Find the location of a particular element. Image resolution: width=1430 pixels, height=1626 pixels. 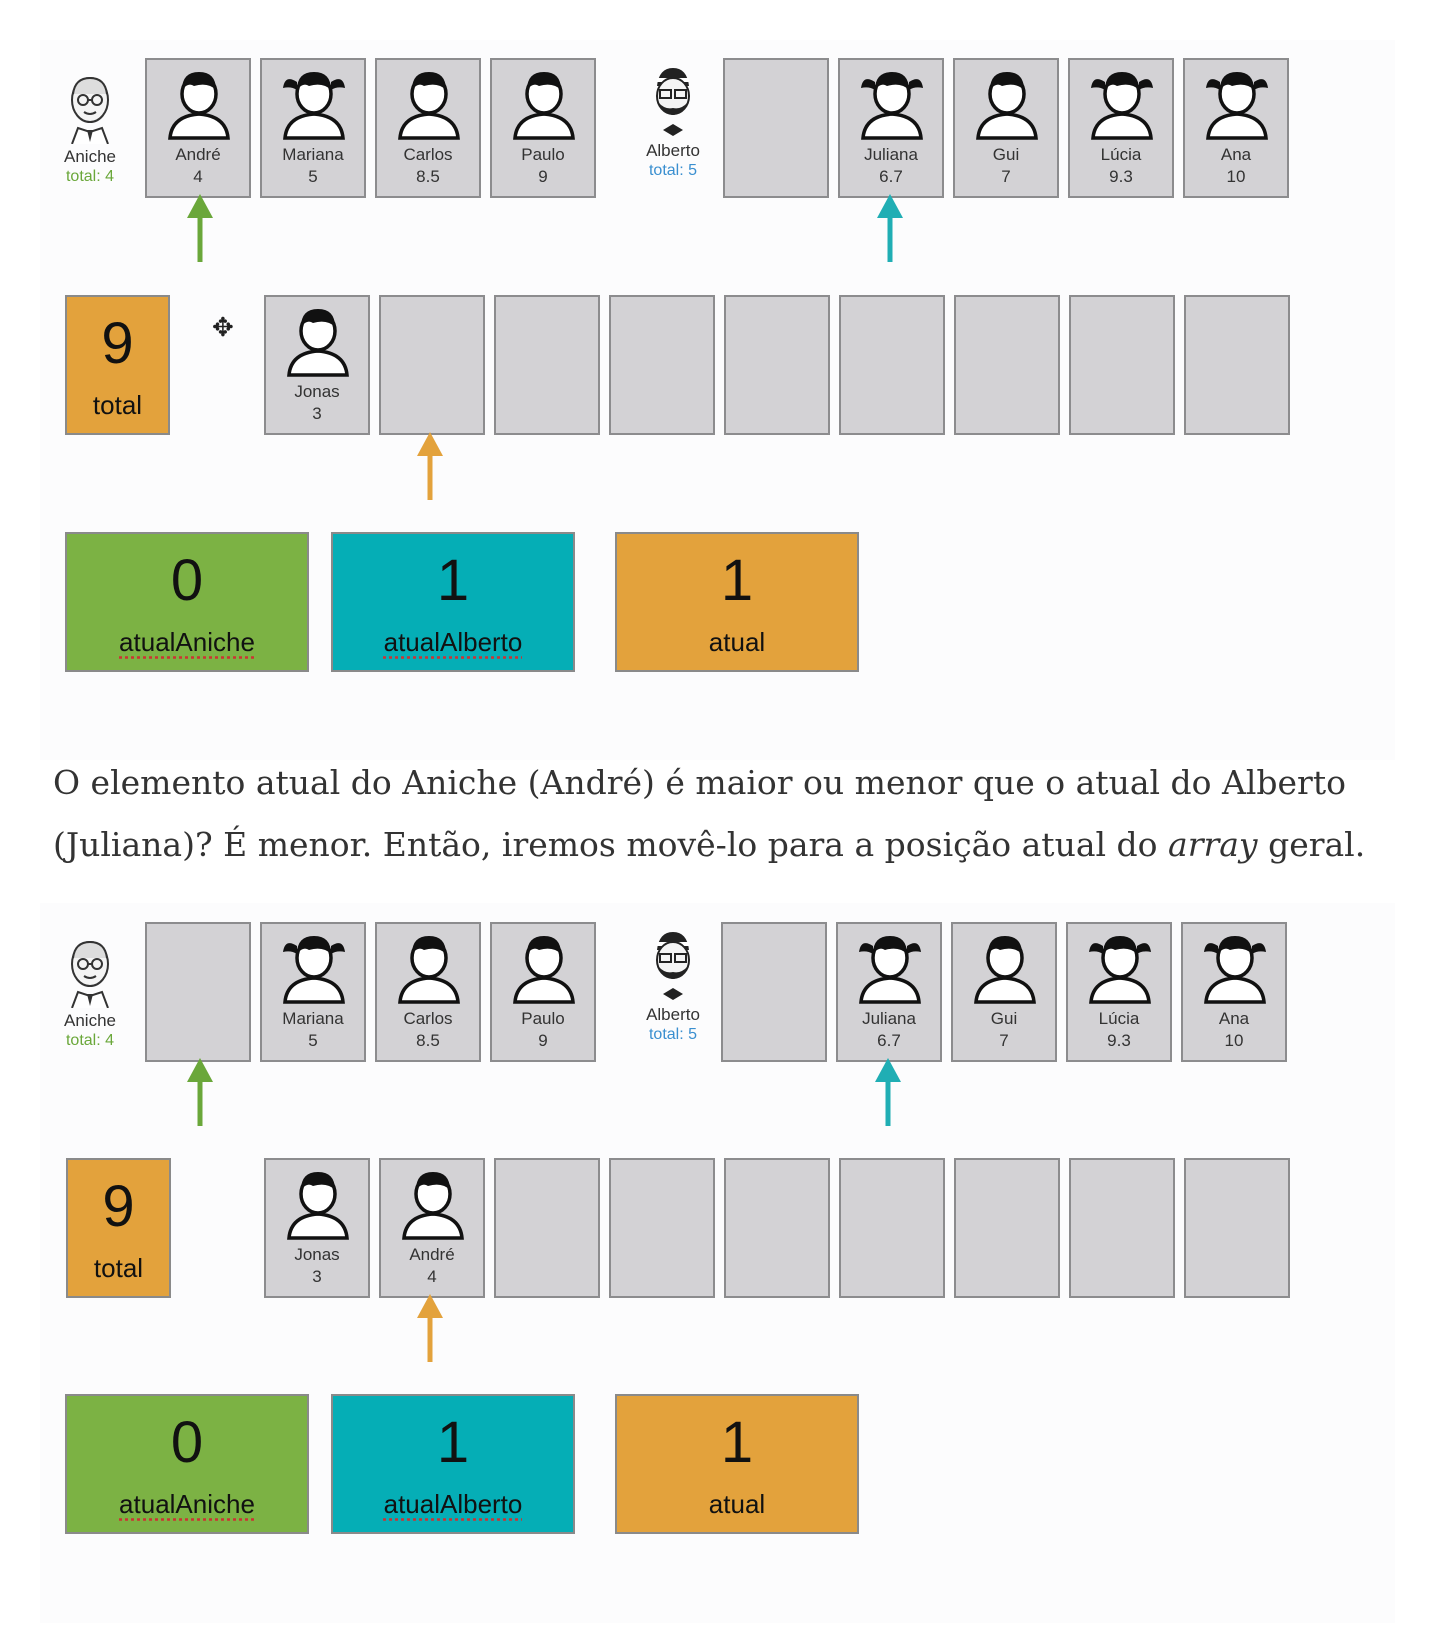

move-cursor-icon: ✥ is located at coordinates (223, 327).